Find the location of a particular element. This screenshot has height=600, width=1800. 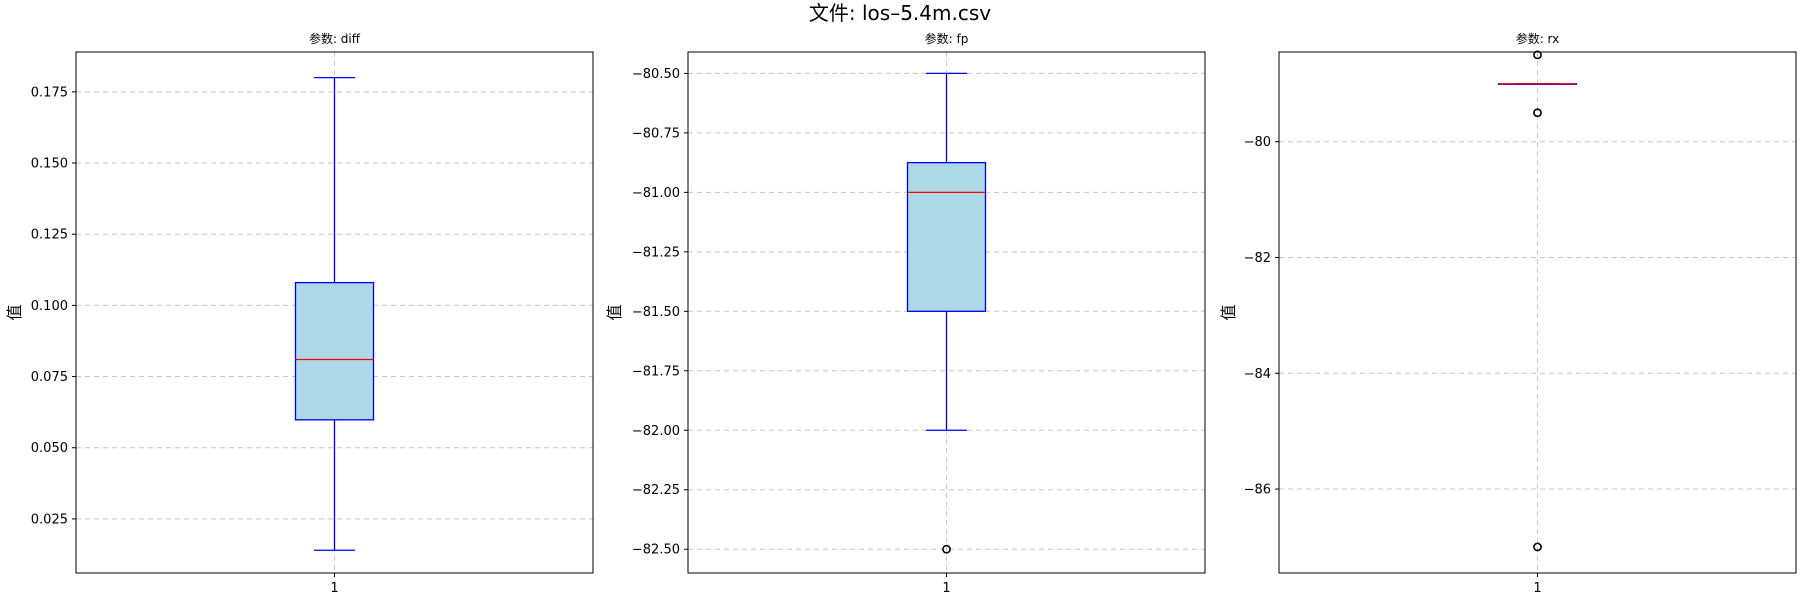

y-tick-label: −81.00 is located at coordinates (656, 193).